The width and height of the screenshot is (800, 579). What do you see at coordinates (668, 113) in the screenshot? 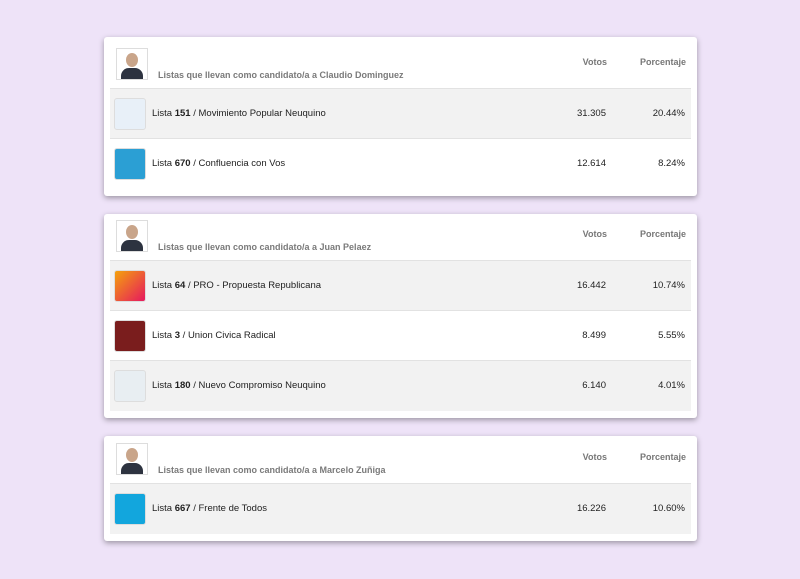
I see `percent: 20.44%` at bounding box center [668, 113].